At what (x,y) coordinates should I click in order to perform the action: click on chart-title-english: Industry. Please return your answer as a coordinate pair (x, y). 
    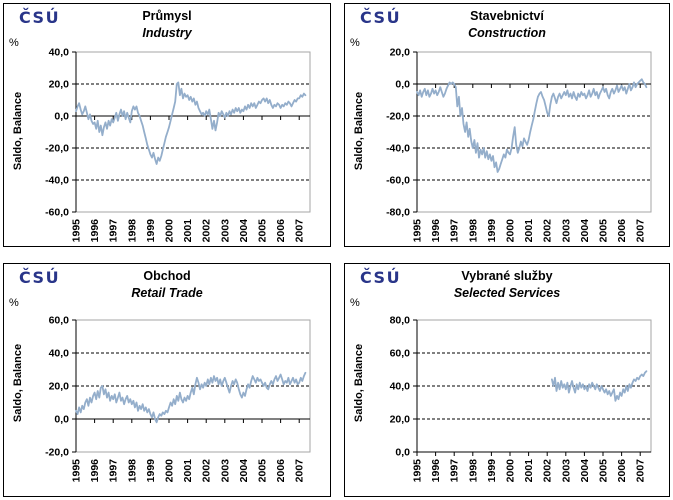
    Looking at the image, I should click on (167, 33).